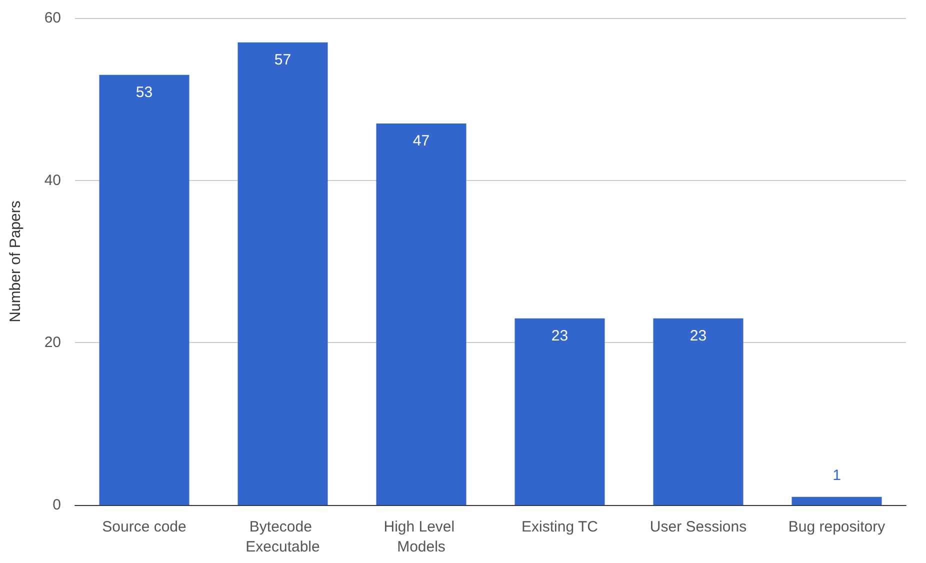 This screenshot has width=926, height=563. What do you see at coordinates (837, 527) in the screenshot?
I see `x-tick-label: Bug repository` at bounding box center [837, 527].